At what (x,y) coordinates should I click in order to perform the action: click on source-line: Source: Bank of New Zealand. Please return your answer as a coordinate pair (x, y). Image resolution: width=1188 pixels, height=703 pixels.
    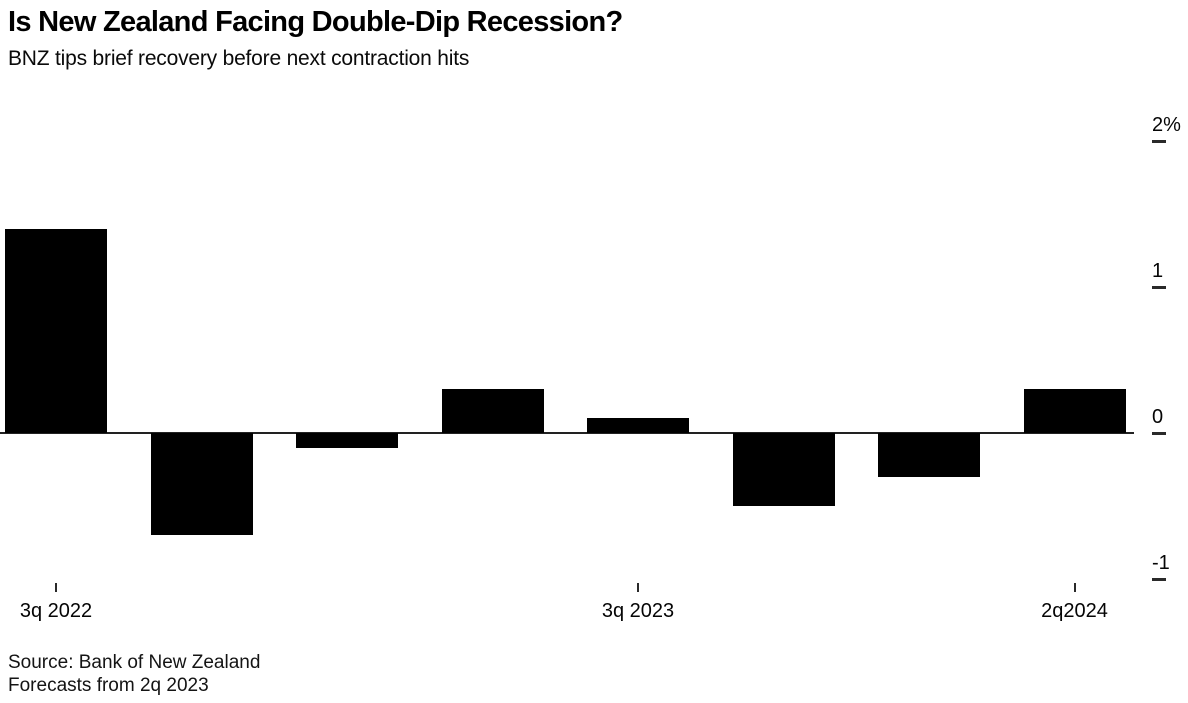
    Looking at the image, I should click on (134, 662).